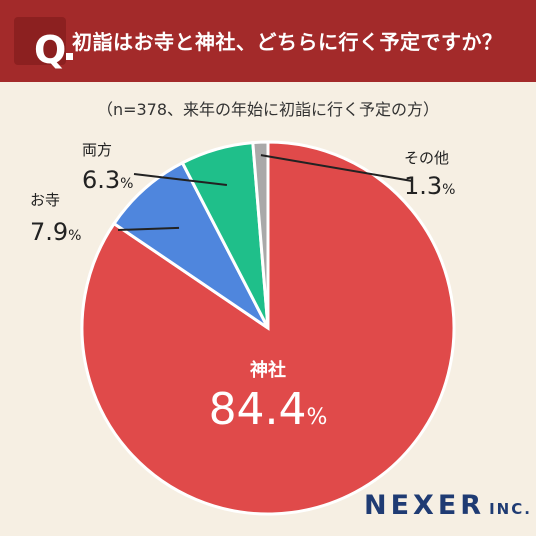 This screenshot has height=536, width=536. Describe the element at coordinates (45, 200) in the screenshot. I see `slice-label-otera: お寺` at that location.